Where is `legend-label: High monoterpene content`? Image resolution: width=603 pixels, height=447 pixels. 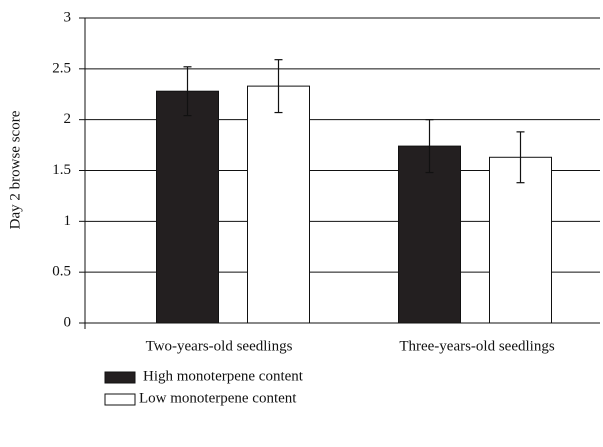 legend-label: High monoterpene content is located at coordinates (223, 376).